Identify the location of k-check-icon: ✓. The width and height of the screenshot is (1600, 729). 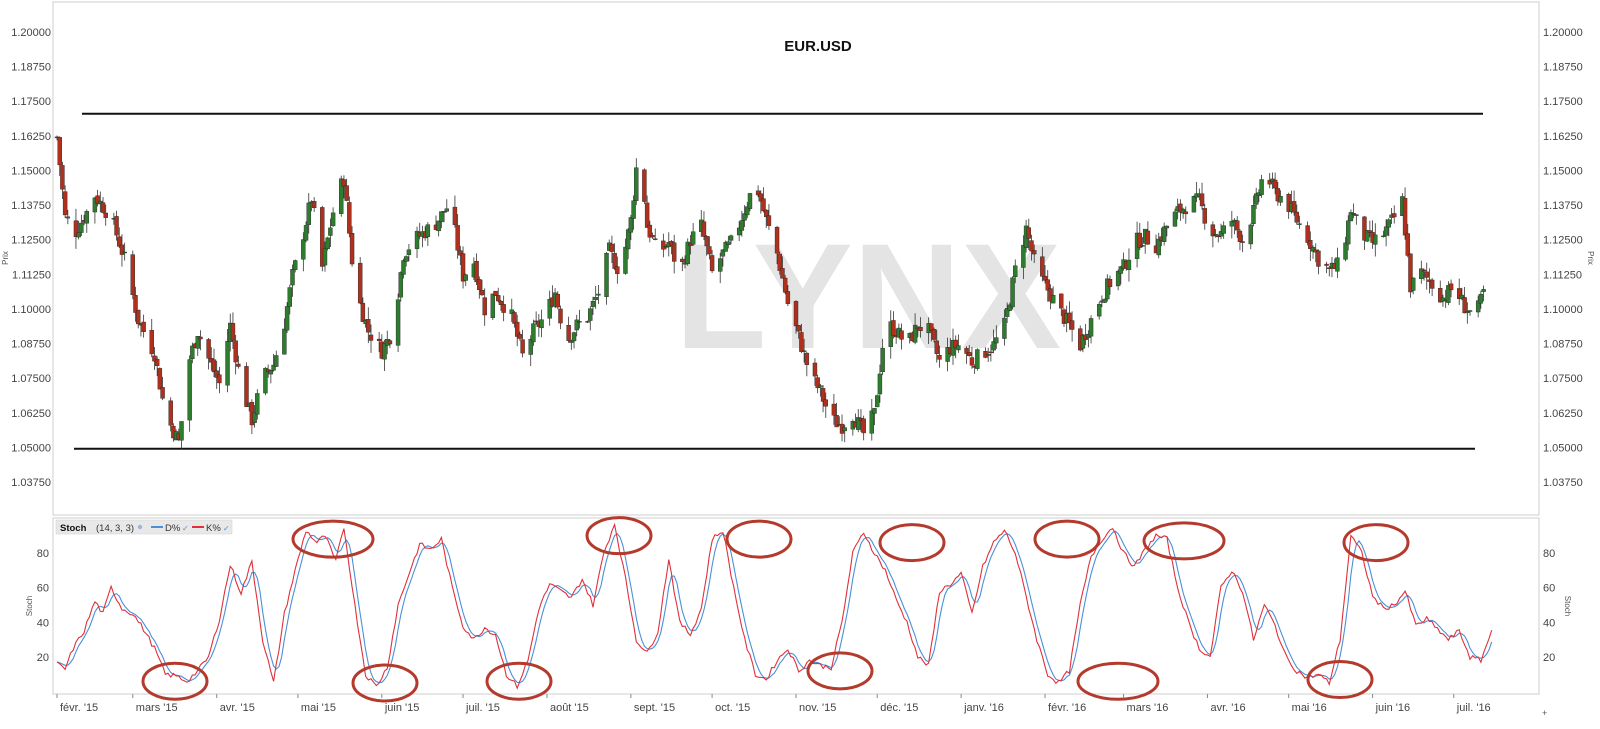
(226, 528).